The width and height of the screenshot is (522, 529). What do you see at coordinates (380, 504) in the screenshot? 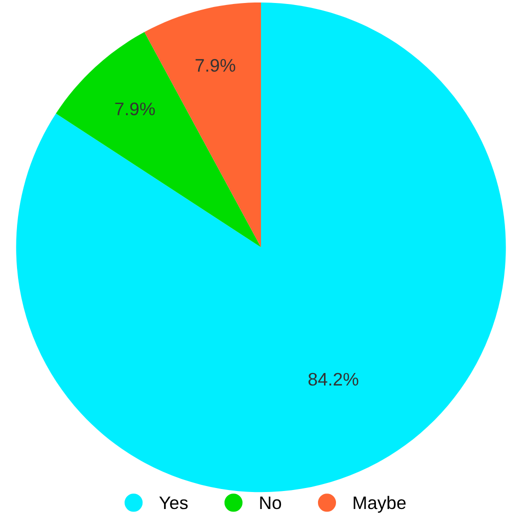
I see `legend-label: Maybe` at bounding box center [380, 504].